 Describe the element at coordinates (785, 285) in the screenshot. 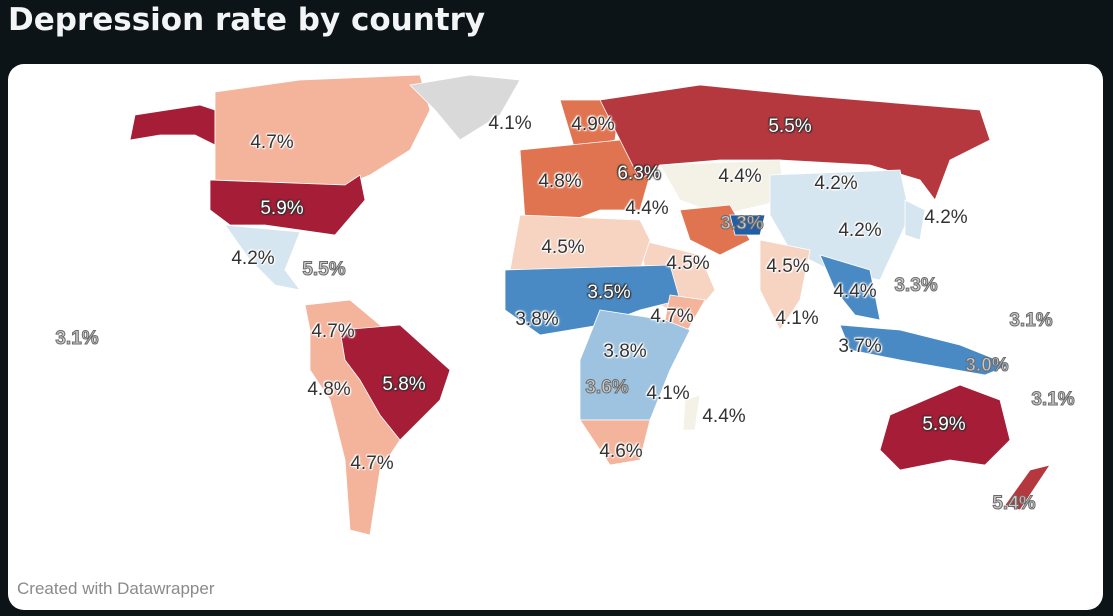

I see `region-india` at that location.